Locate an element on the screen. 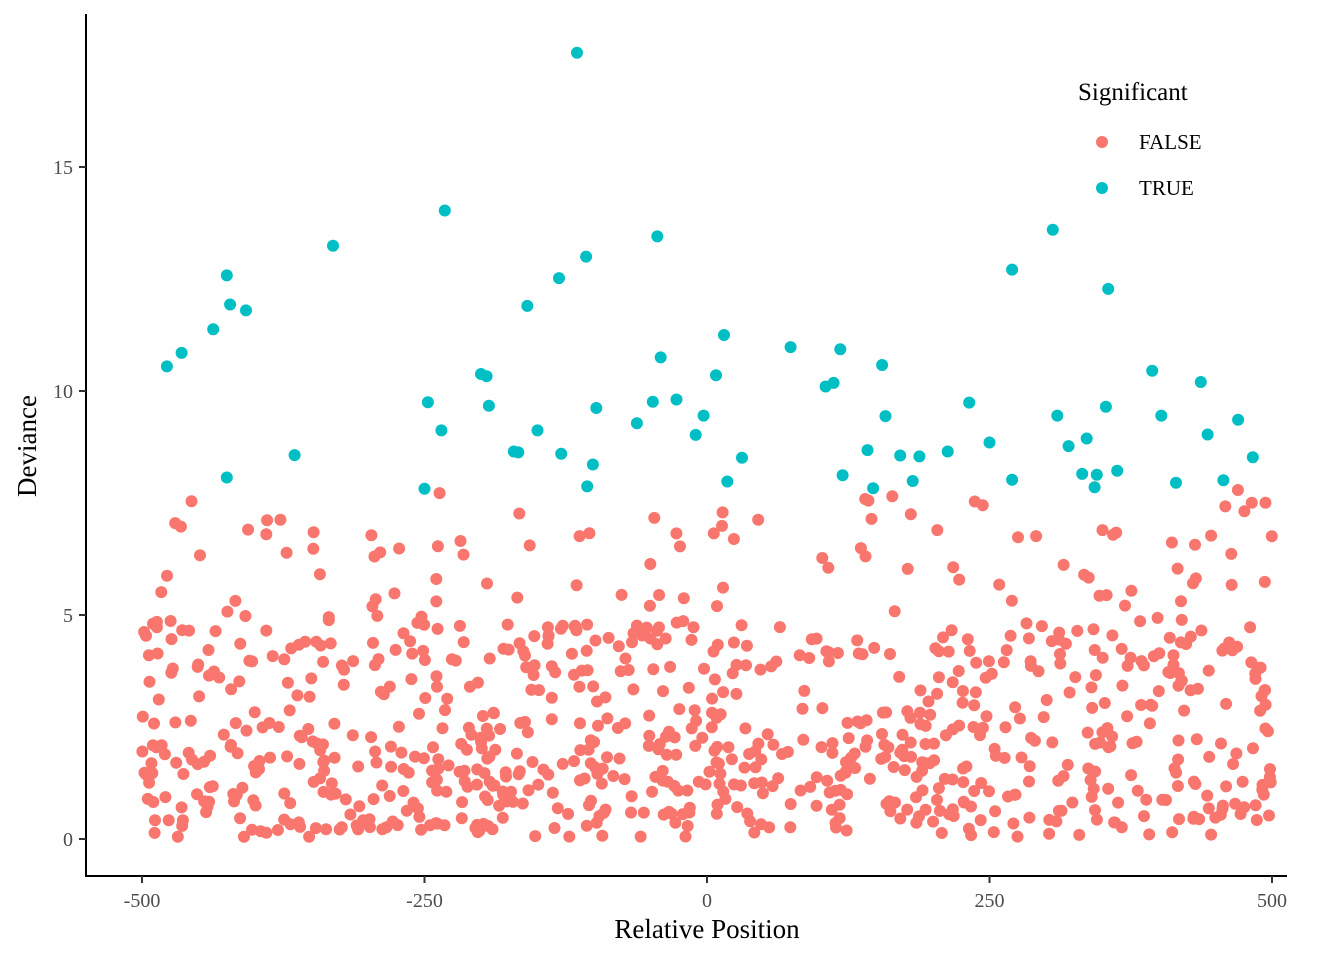 The height and width of the screenshot is (960, 1344). x-axis-title: Relative Position is located at coordinates (707, 929).